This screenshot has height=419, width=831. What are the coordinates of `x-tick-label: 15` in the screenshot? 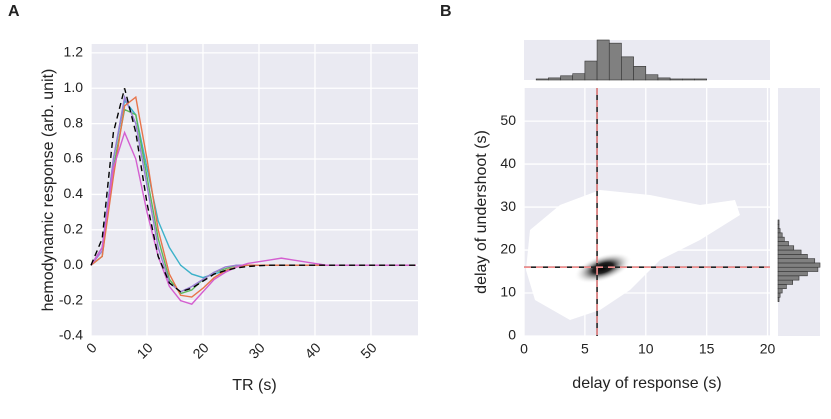 It's located at (707, 349).